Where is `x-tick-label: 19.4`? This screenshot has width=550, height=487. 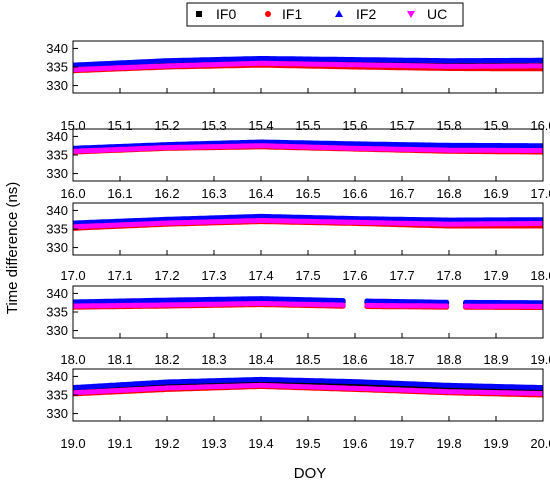 x-tick-label: 19.4 is located at coordinates (260, 443).